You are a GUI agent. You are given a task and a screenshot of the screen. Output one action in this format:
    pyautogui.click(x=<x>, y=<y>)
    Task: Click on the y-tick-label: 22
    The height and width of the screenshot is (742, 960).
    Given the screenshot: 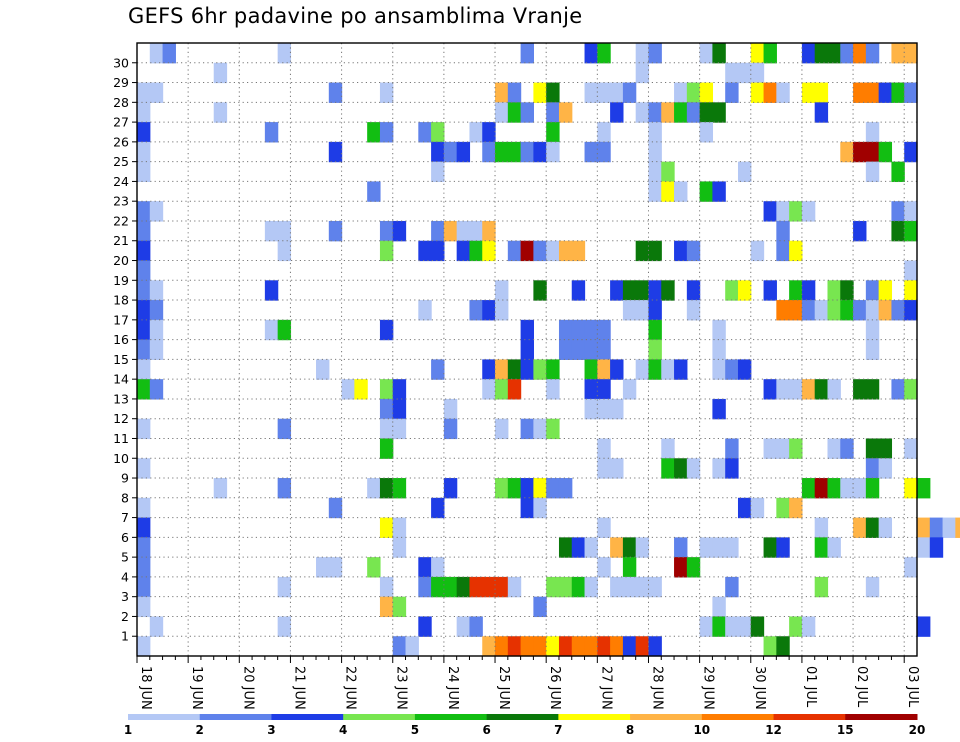 What is the action you would take?
    pyautogui.click(x=121, y=220)
    